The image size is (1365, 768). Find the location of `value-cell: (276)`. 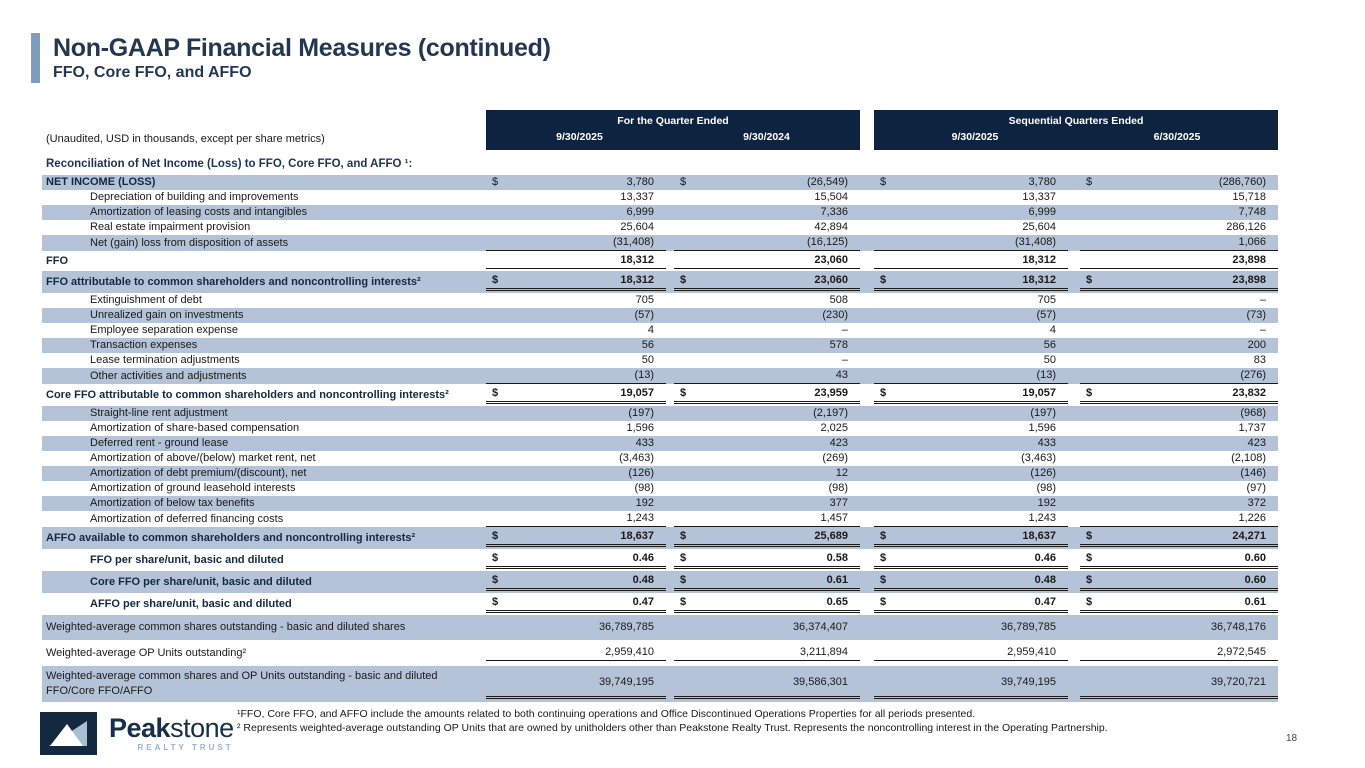

value-cell: (276) is located at coordinates (1179, 376).